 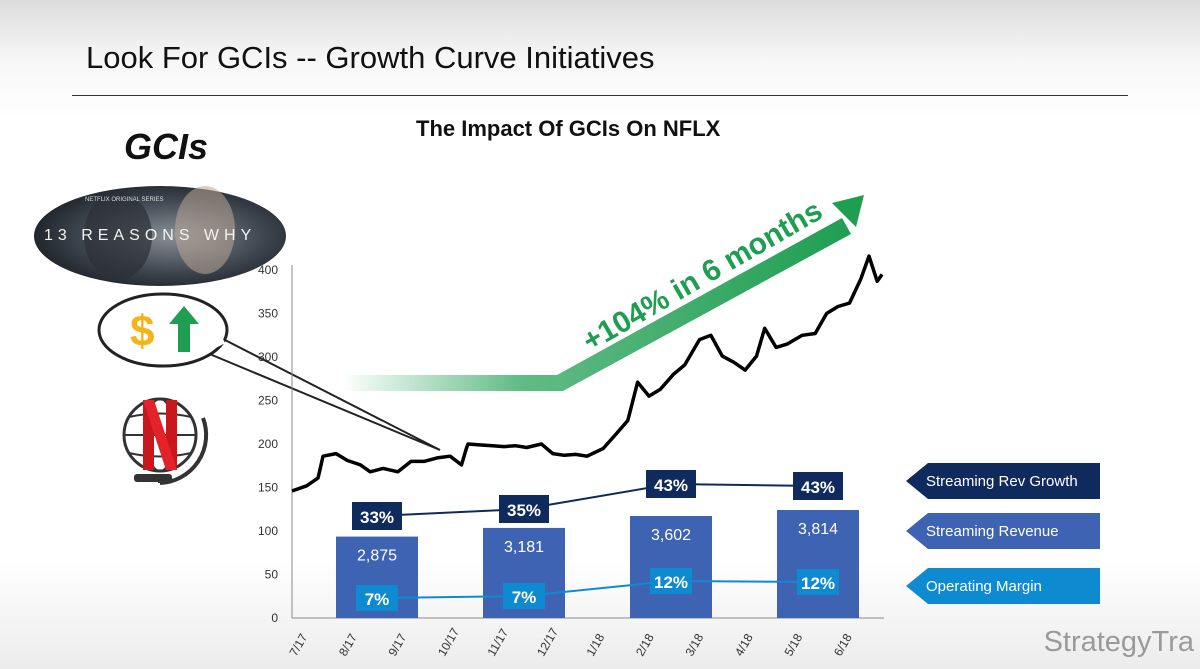 I want to click on dollar-icon: $, so click(x=142, y=331).